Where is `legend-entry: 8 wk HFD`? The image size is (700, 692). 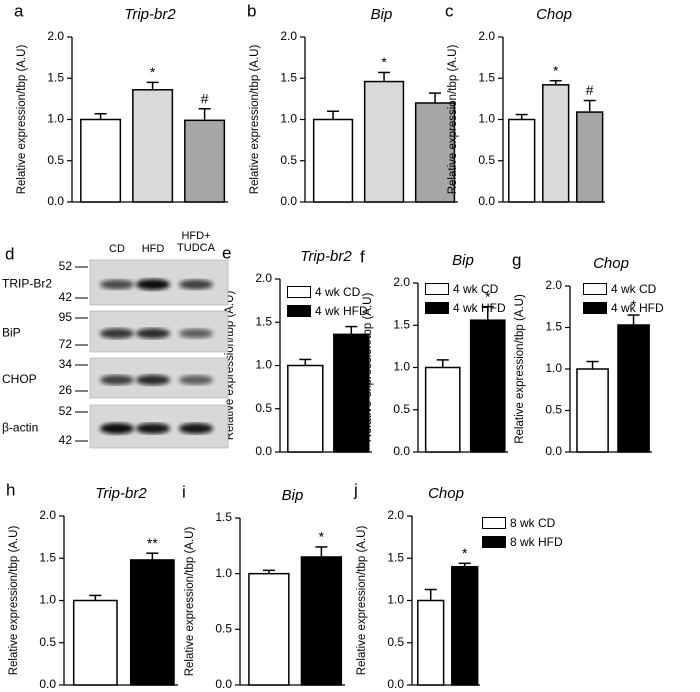
legend-entry: 8 wk HFD is located at coordinates (532, 542).